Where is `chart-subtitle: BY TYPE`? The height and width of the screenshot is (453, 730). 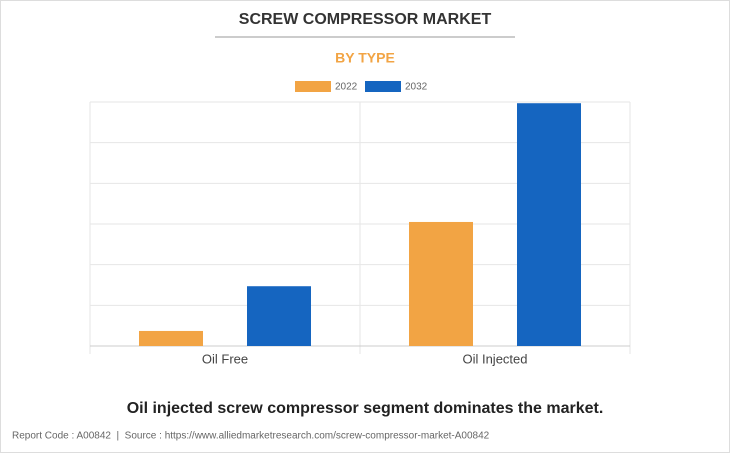 chart-subtitle: BY TYPE is located at coordinates (365, 58).